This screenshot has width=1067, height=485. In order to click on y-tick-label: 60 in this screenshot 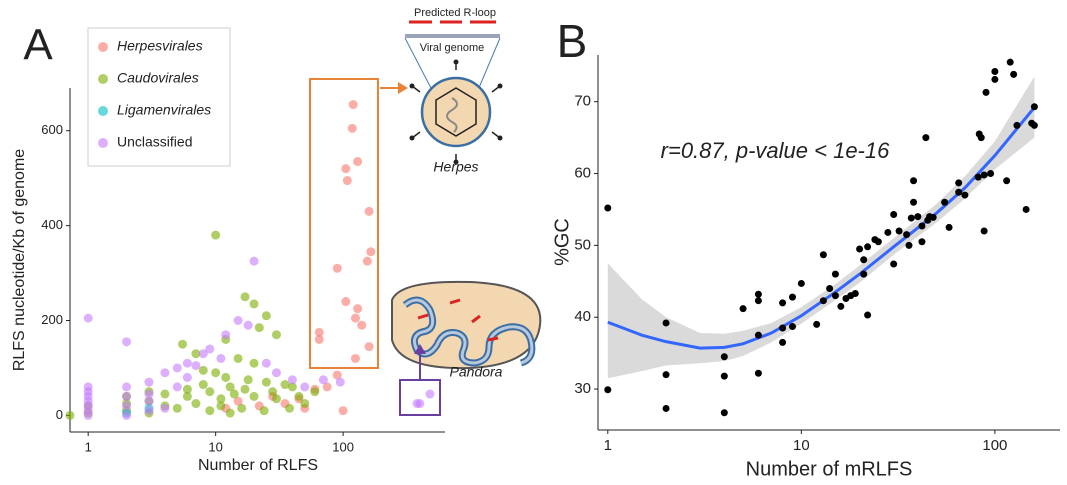, I will do `click(582, 173)`.